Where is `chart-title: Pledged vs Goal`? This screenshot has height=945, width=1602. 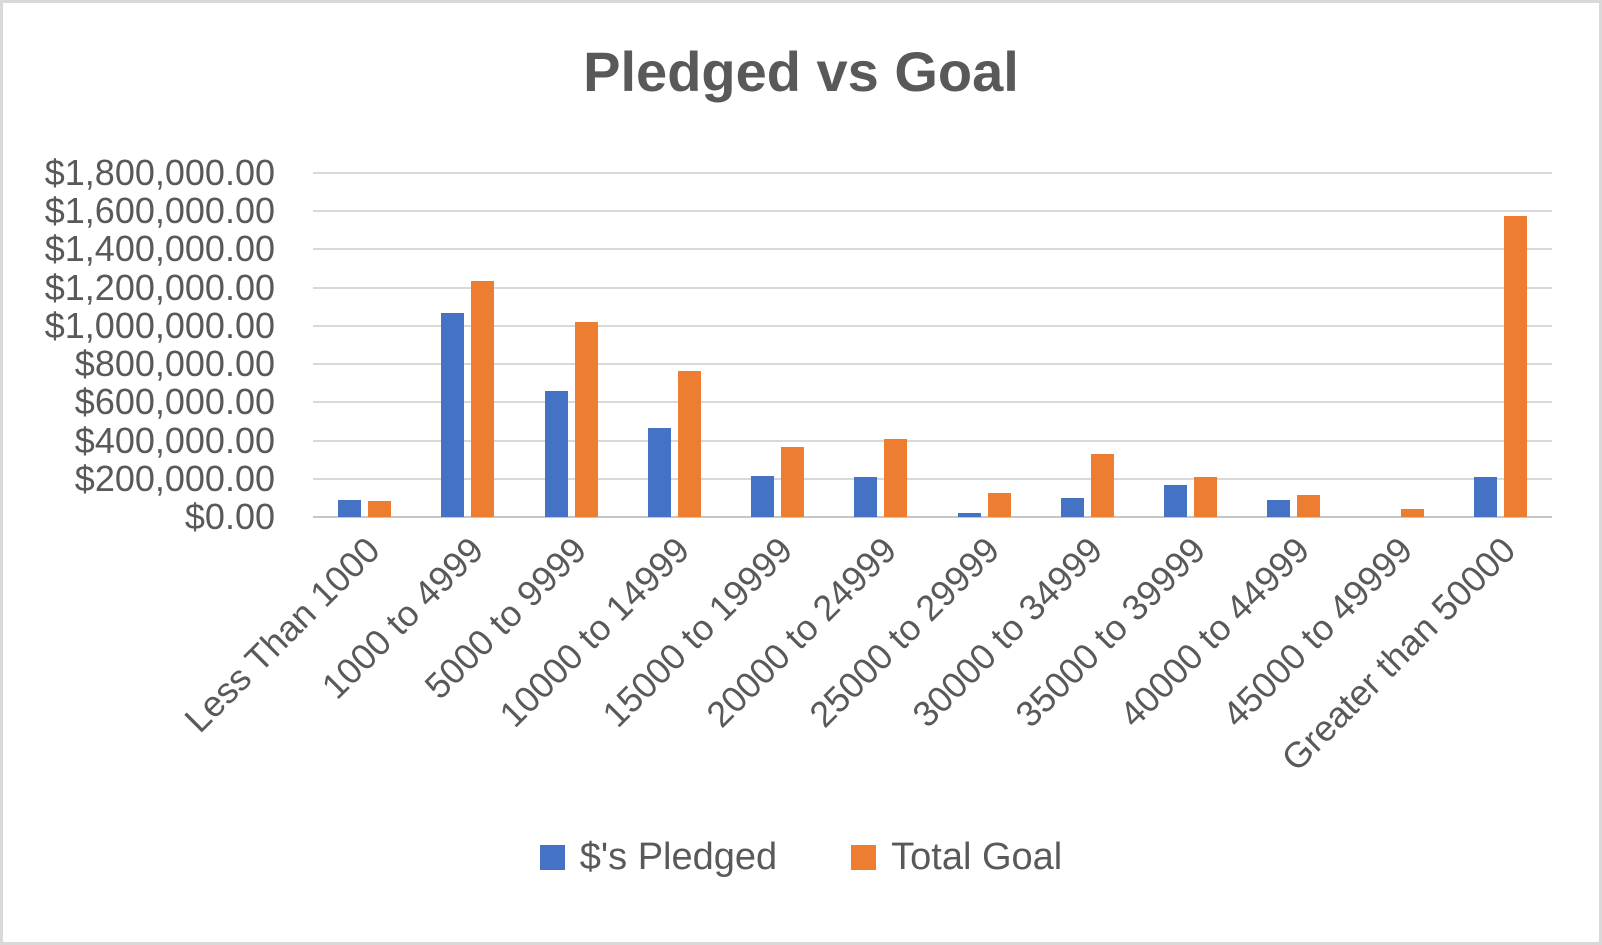 chart-title: Pledged vs Goal is located at coordinates (801, 71).